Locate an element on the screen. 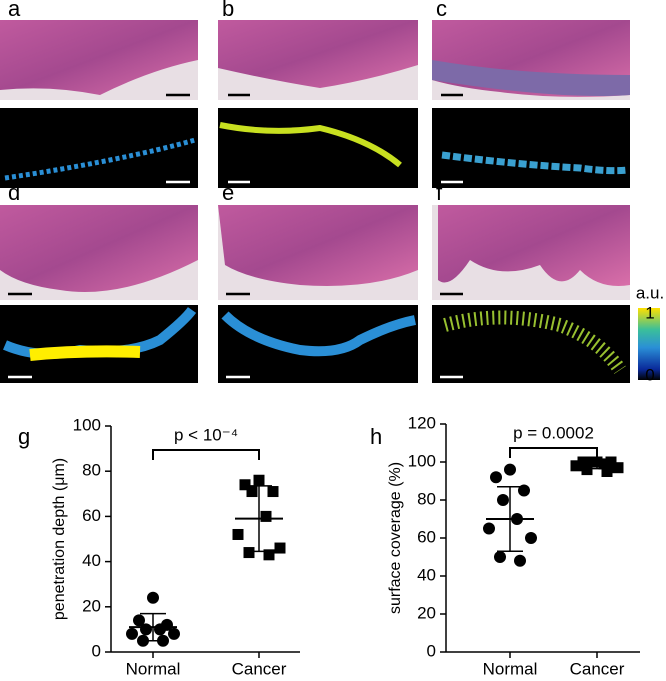 The height and width of the screenshot is (681, 666). y-axis-label: penetration depth (μm) is located at coordinates (59, 539).